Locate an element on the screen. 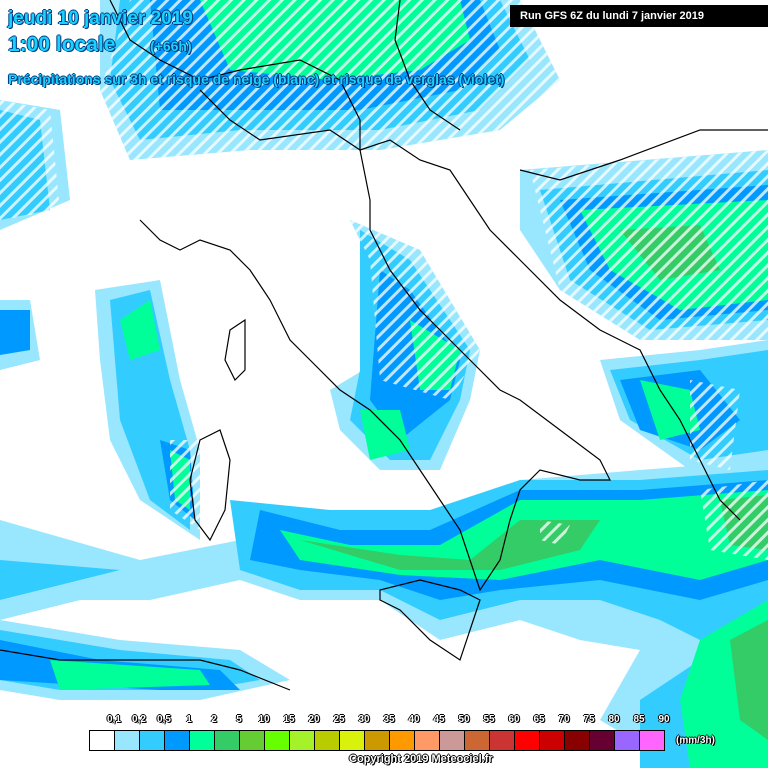 This screenshot has width=768, height=768. color-legend is located at coordinates (377, 740).